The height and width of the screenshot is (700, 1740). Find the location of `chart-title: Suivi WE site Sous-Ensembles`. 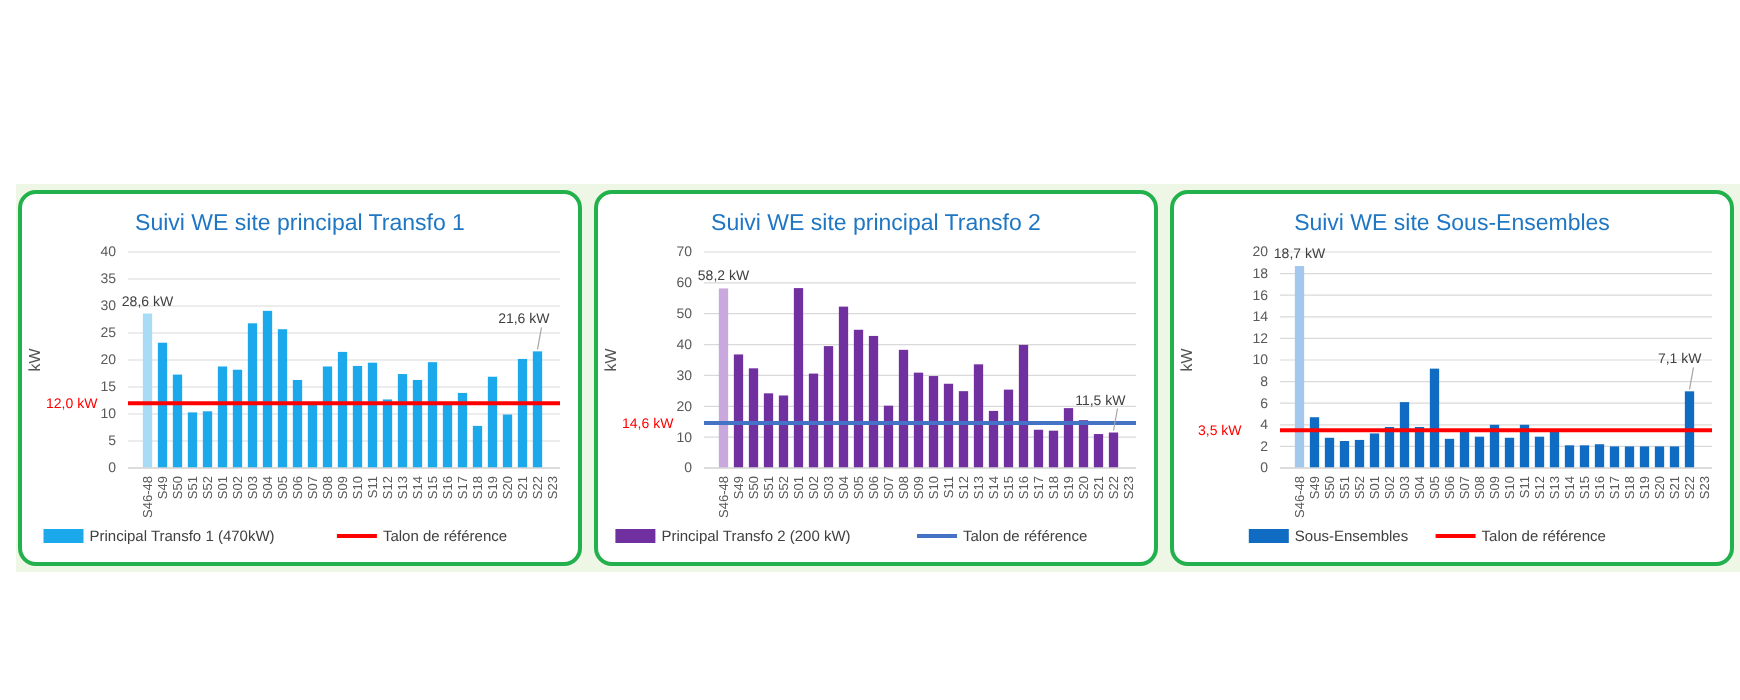

chart-title: Suivi WE site Sous-Ensembles is located at coordinates (1452, 224).